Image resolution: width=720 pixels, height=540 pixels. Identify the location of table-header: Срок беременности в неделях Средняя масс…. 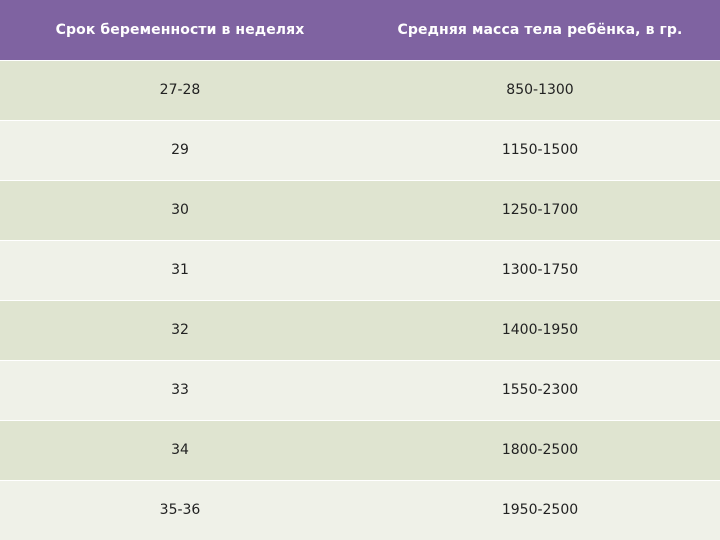
(360, 30).